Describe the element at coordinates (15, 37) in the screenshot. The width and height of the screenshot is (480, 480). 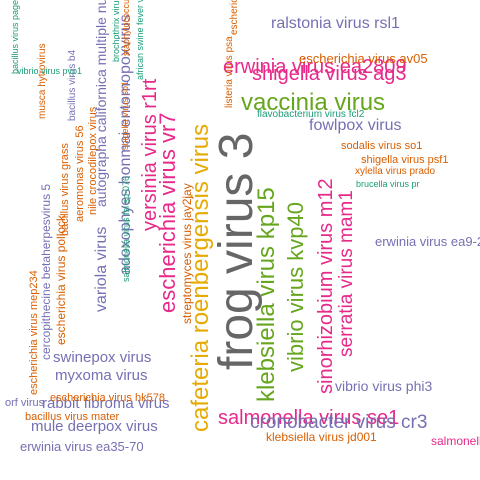
I see `cloud-word: bacillus virus page` at that location.